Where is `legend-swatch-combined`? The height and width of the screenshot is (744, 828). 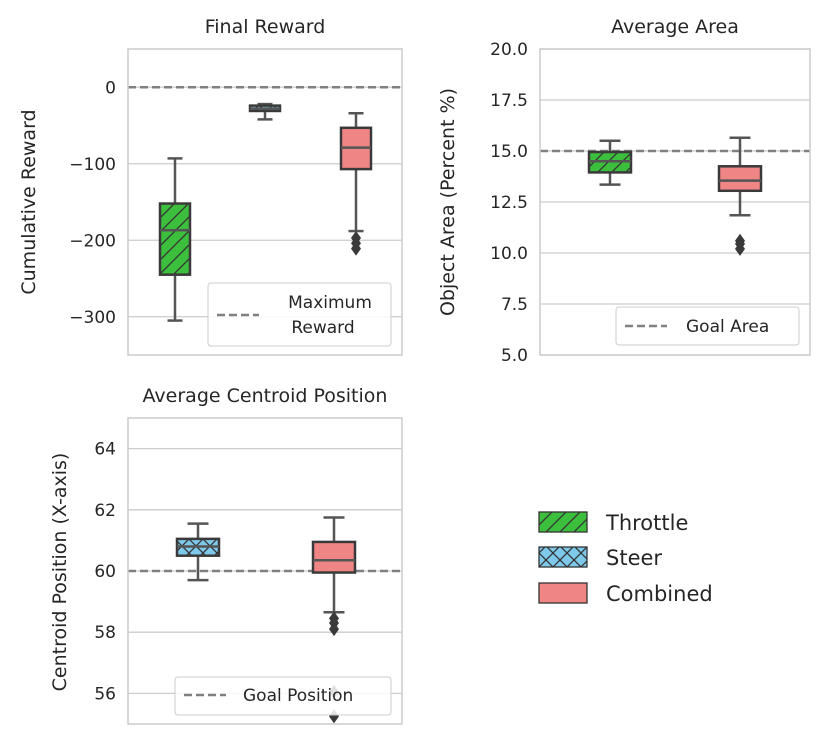 legend-swatch-combined is located at coordinates (563, 593).